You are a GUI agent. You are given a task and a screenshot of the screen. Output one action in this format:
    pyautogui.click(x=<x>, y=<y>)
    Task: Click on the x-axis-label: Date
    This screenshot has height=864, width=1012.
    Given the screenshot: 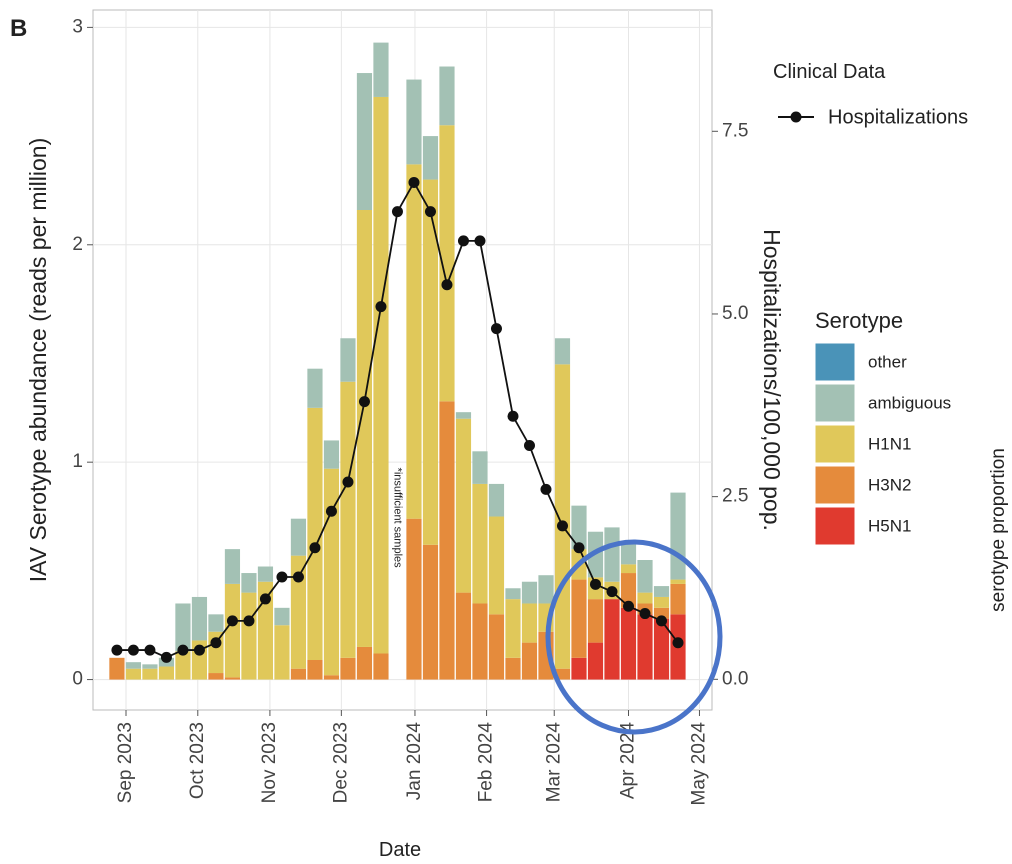 What is the action you would take?
    pyautogui.click(x=400, y=850)
    